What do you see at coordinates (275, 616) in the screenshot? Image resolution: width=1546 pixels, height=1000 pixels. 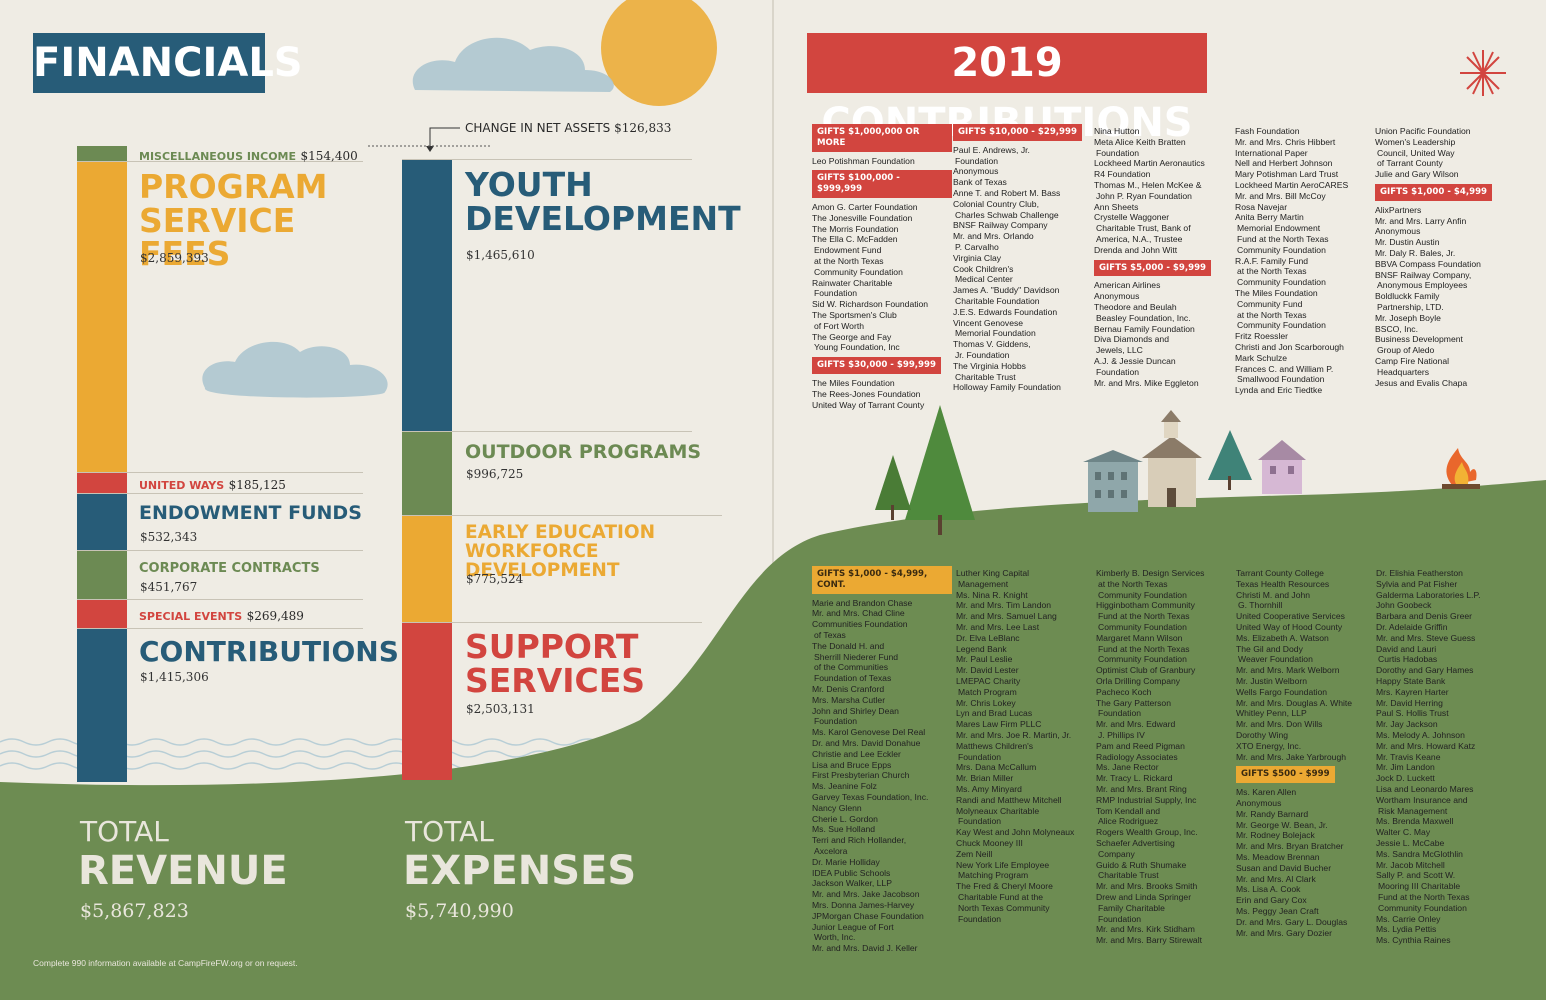 I see `revenue-amount: $269,489` at bounding box center [275, 616].